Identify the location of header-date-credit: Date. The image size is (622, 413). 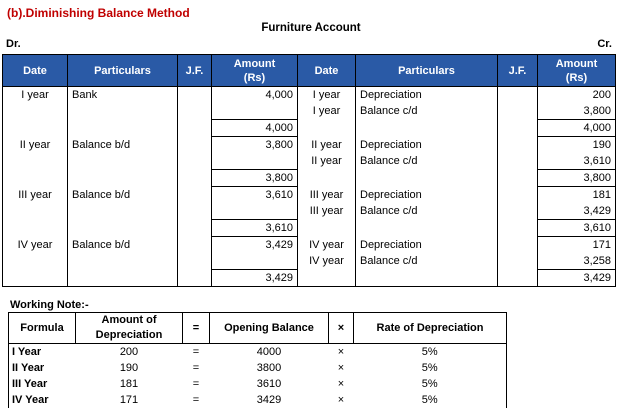
(326, 70).